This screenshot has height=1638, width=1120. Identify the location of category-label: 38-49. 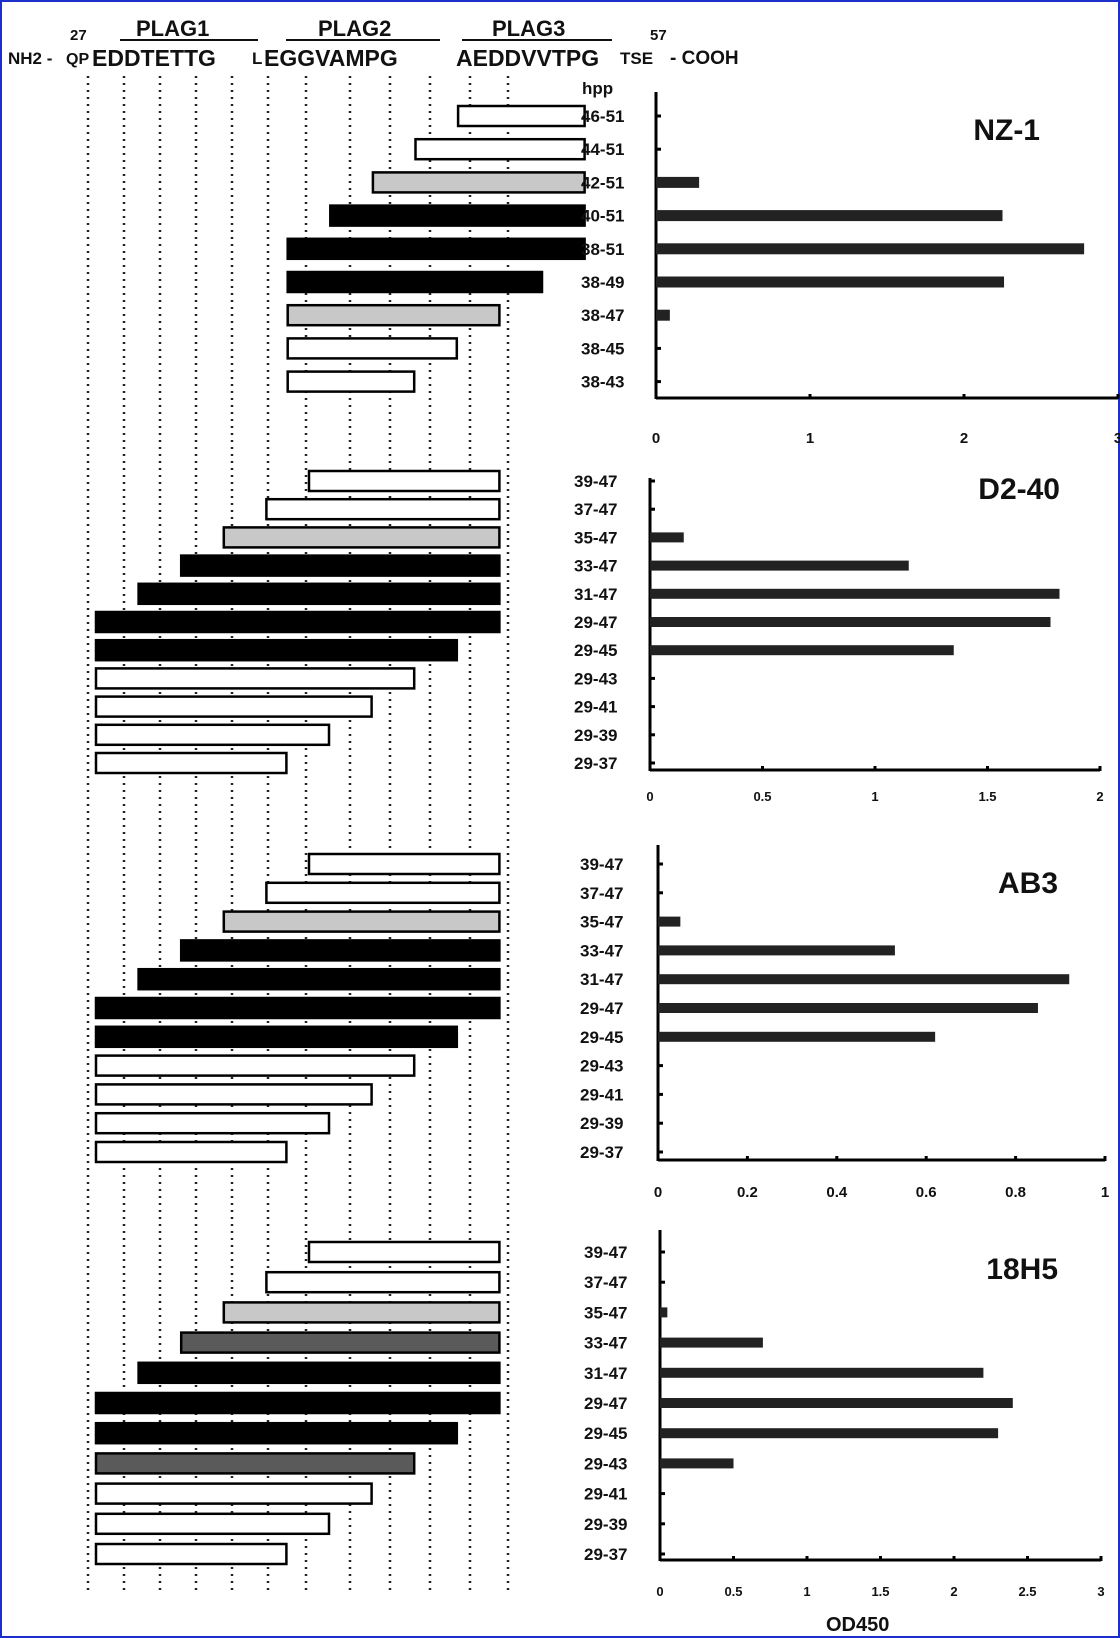
(602, 282).